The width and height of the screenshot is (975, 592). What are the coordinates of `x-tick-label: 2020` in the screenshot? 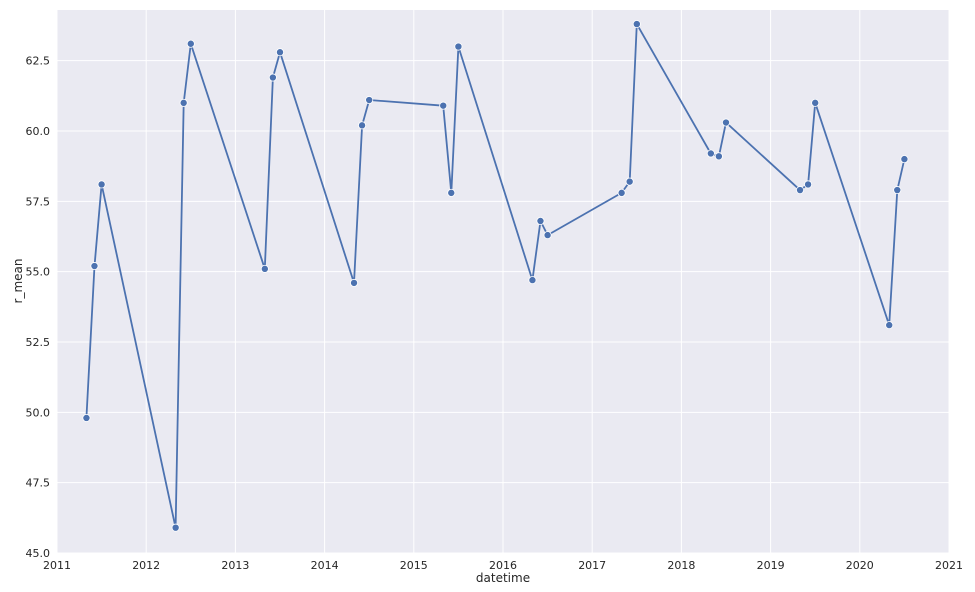 It's located at (860, 565).